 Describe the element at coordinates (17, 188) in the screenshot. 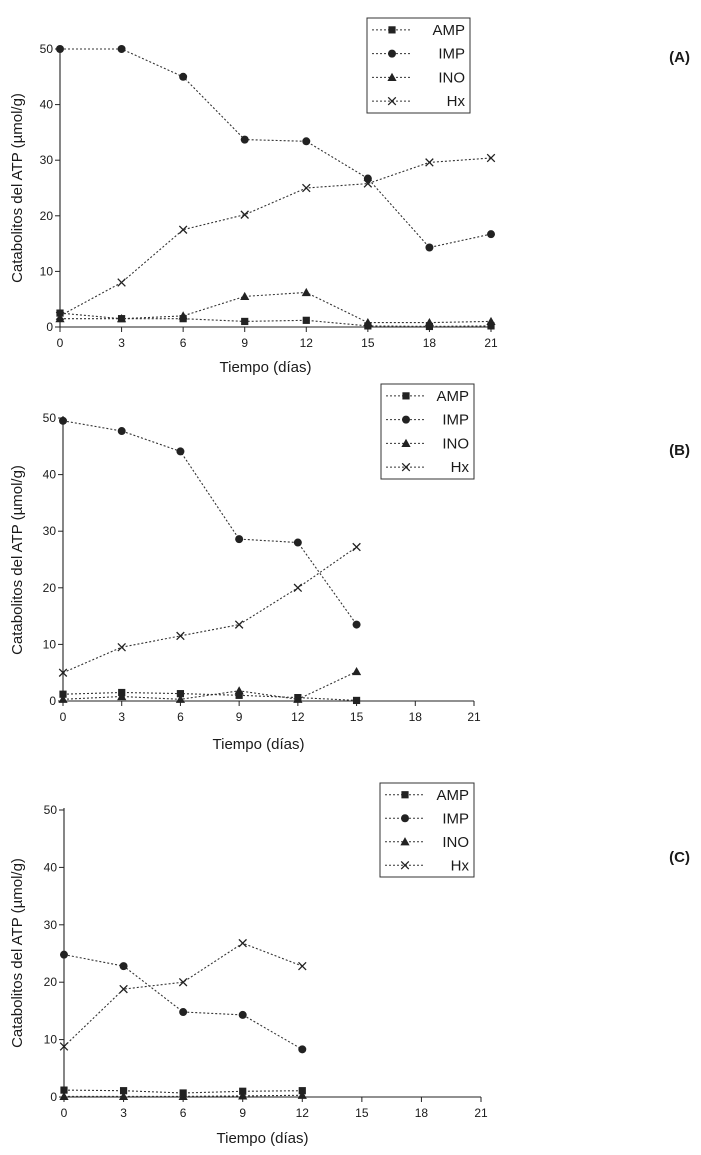

I see `y-axis-title: Catabolitos del ATP (µmol/g)` at that location.